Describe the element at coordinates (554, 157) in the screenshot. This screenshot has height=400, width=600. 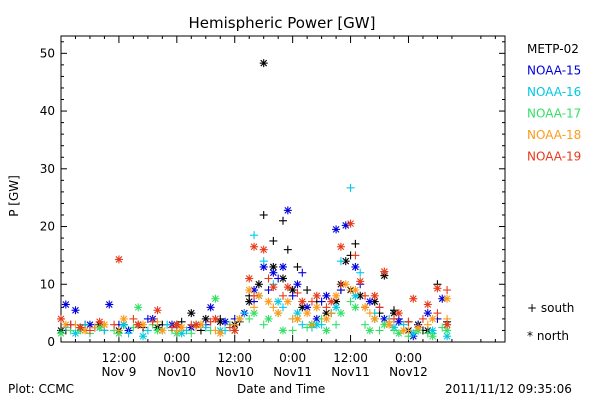
I see `legend-entry: NOAA-19` at that location.